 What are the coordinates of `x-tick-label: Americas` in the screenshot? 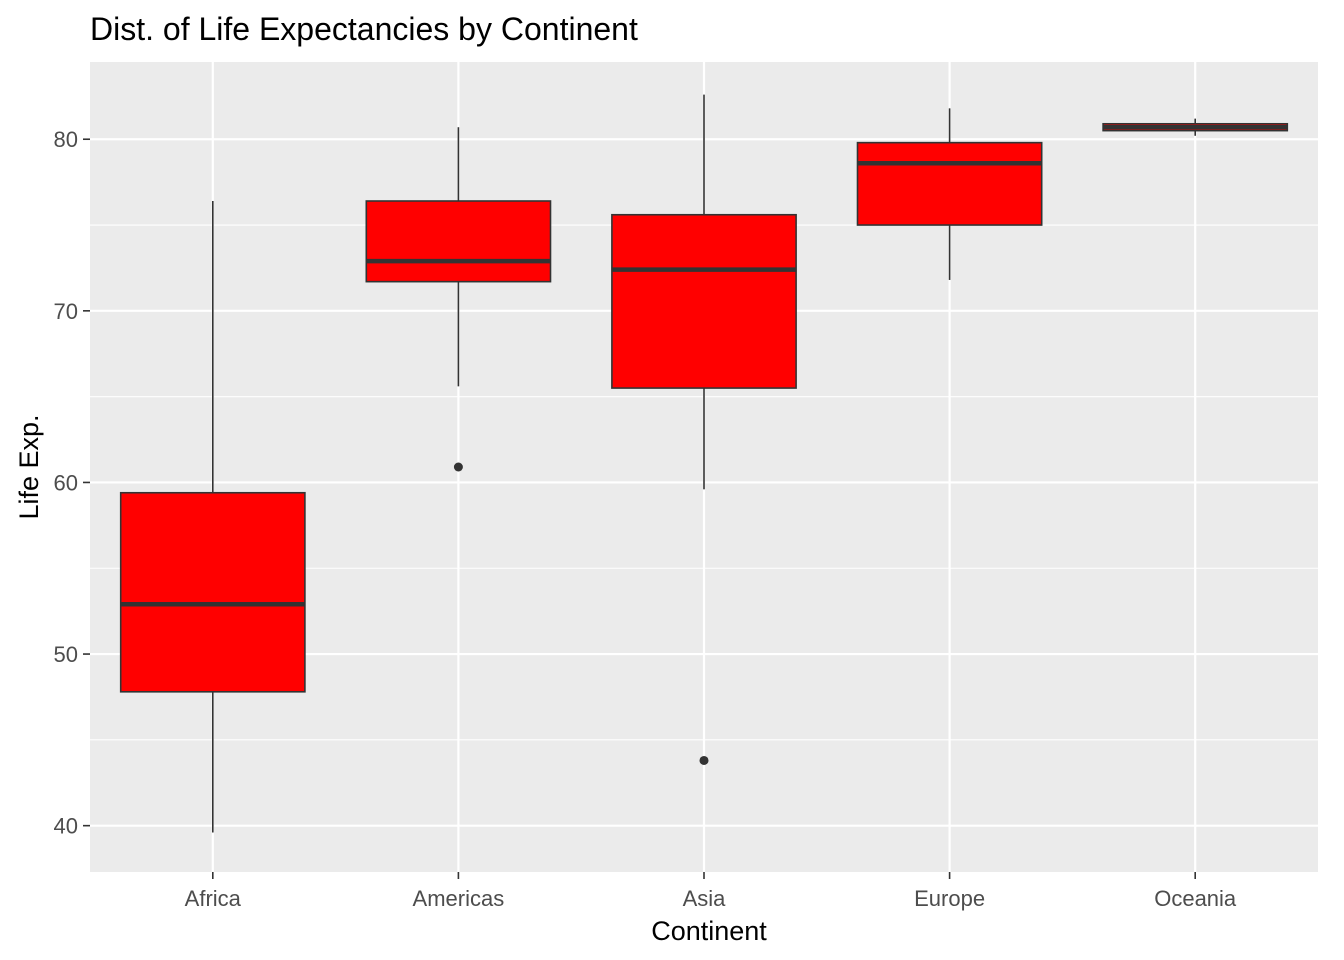 It's located at (459, 898).